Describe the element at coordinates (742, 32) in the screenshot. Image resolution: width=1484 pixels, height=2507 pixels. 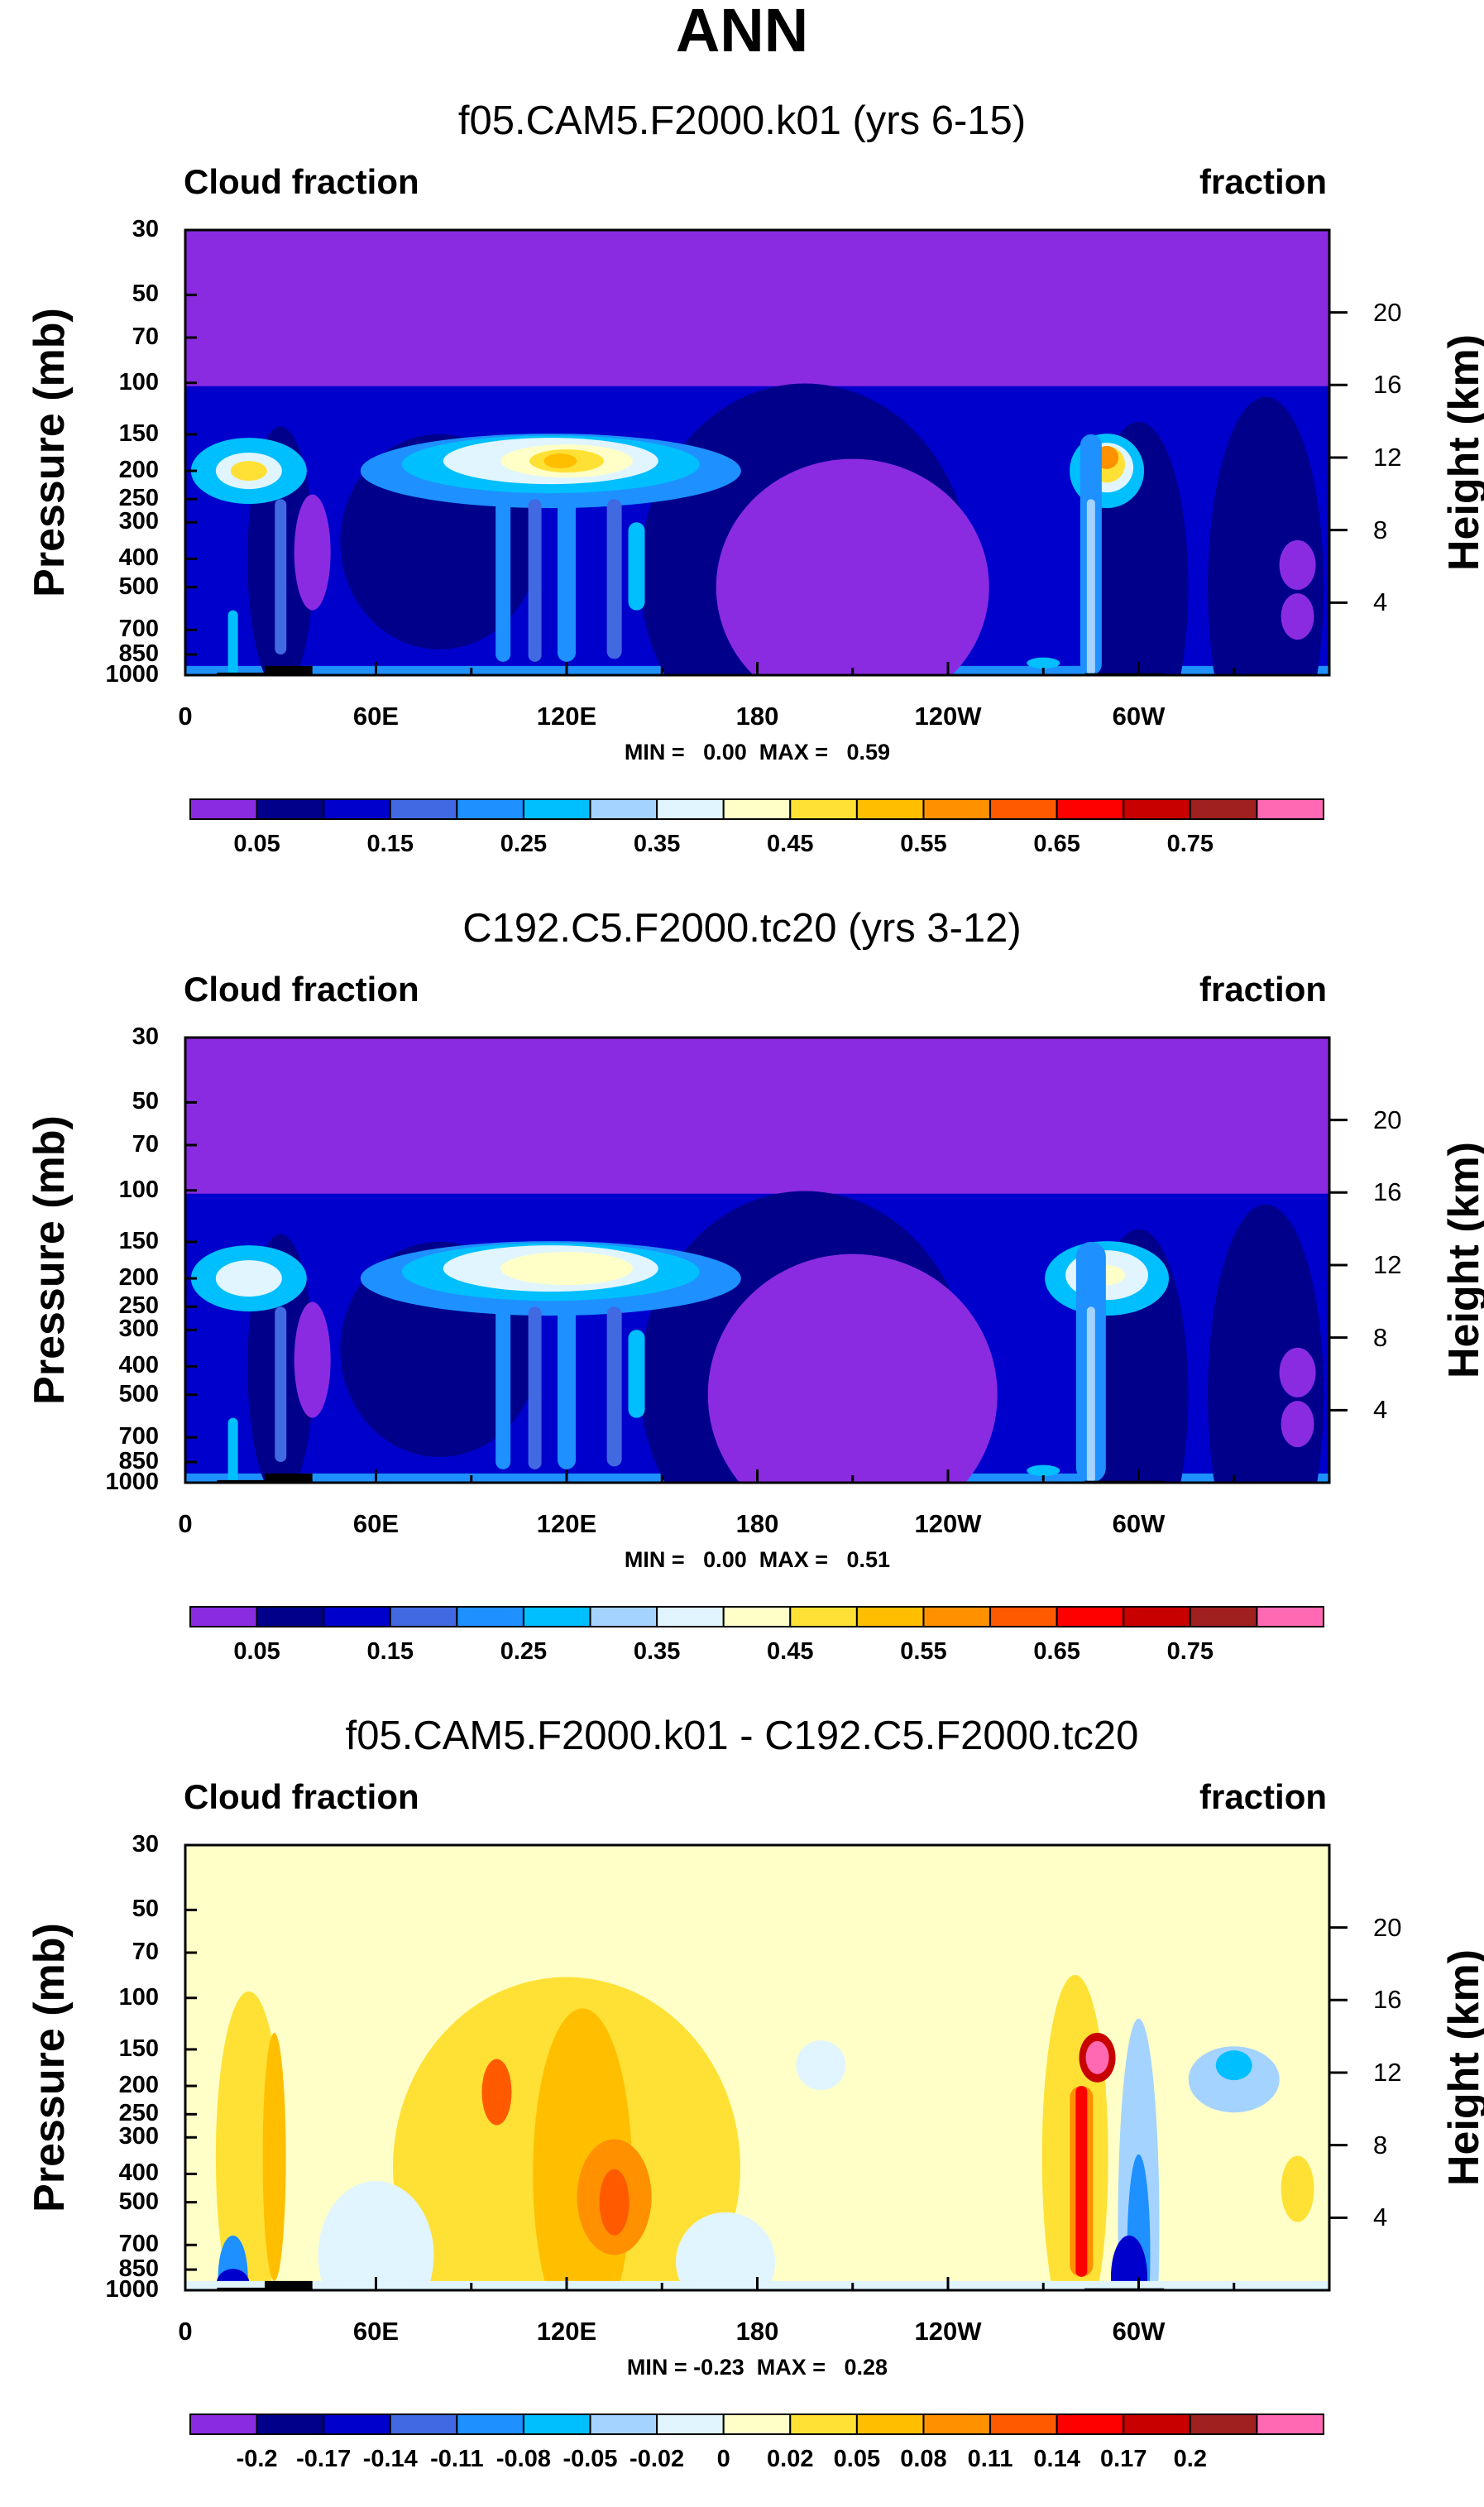
I see `figure-title: ANN` at that location.